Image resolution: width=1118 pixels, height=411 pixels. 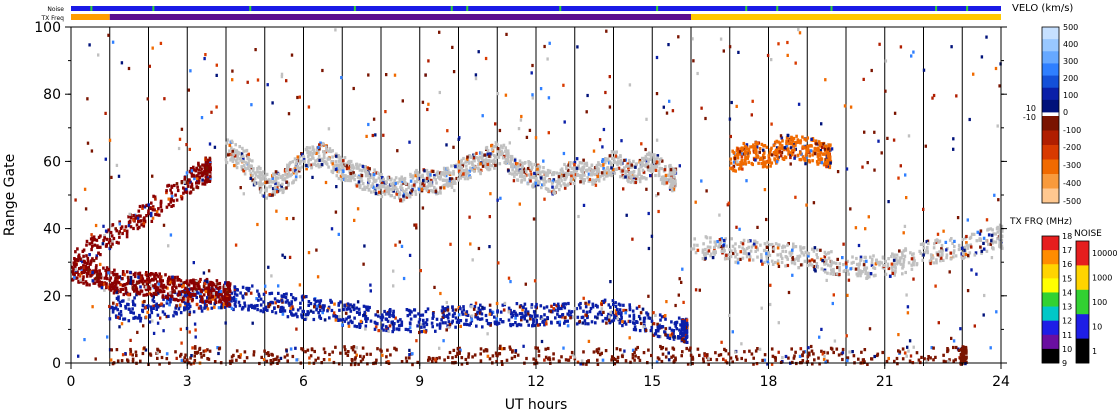 What do you see at coordinates (91, 8) in the screenshot?
I see `noise-strip-mark` at bounding box center [91, 8].